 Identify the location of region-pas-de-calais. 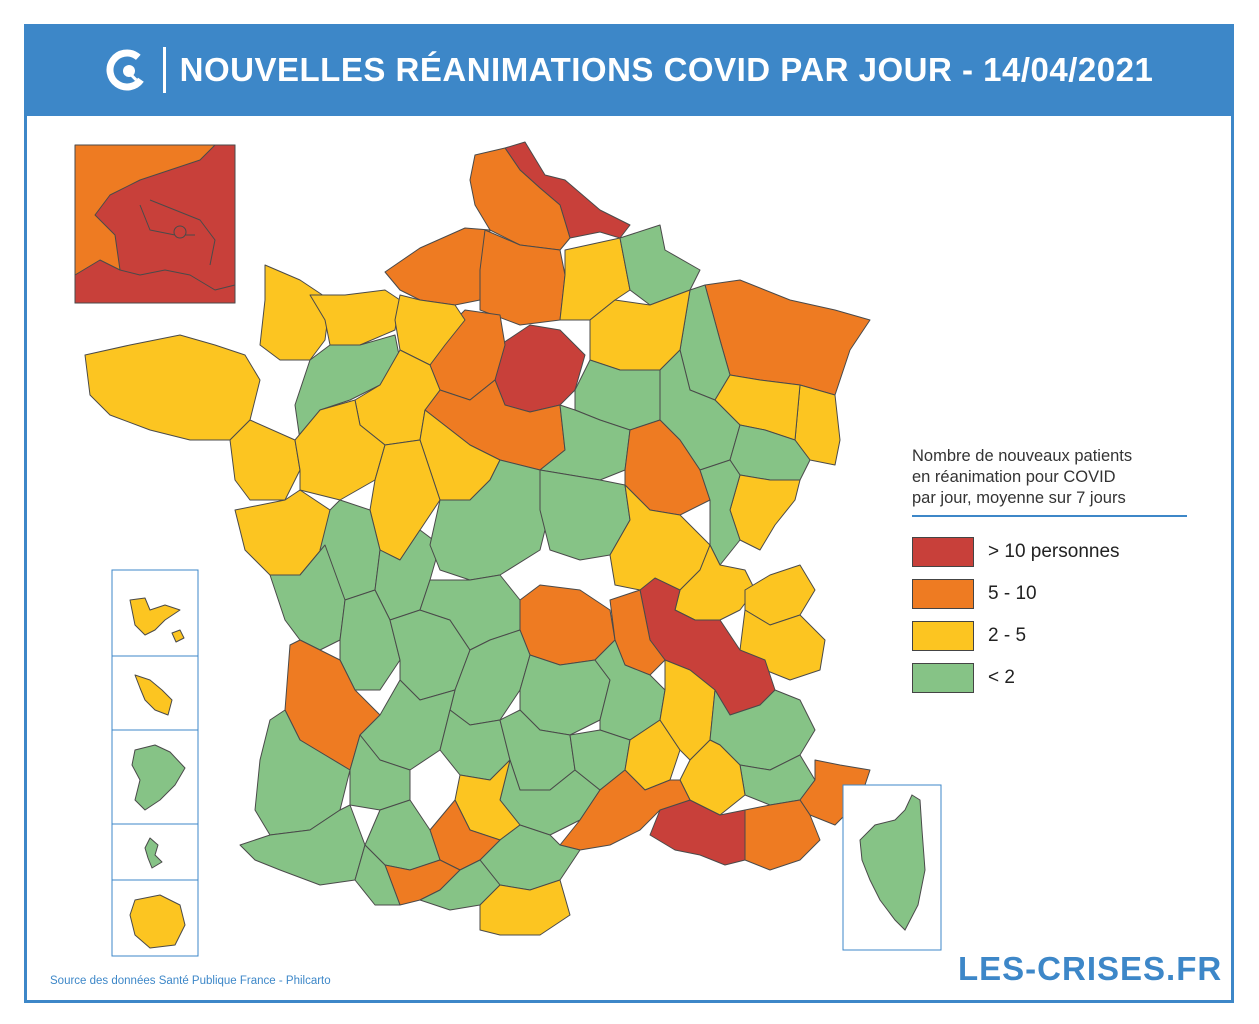
(520, 199).